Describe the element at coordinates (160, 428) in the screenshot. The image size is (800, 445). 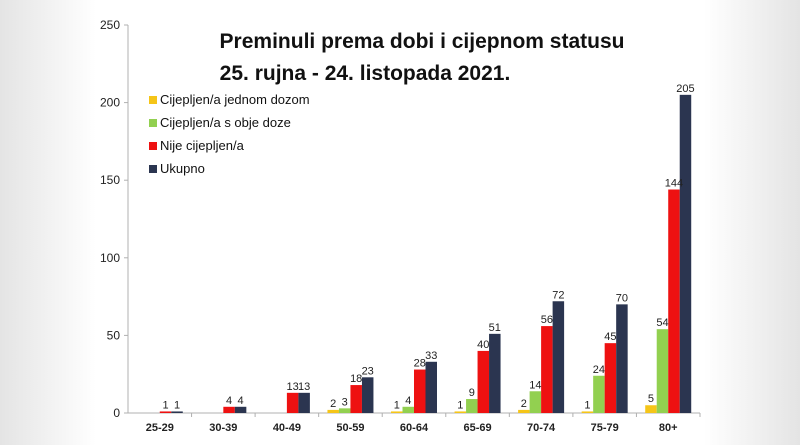
I see `x-tick-label: 25-29` at that location.